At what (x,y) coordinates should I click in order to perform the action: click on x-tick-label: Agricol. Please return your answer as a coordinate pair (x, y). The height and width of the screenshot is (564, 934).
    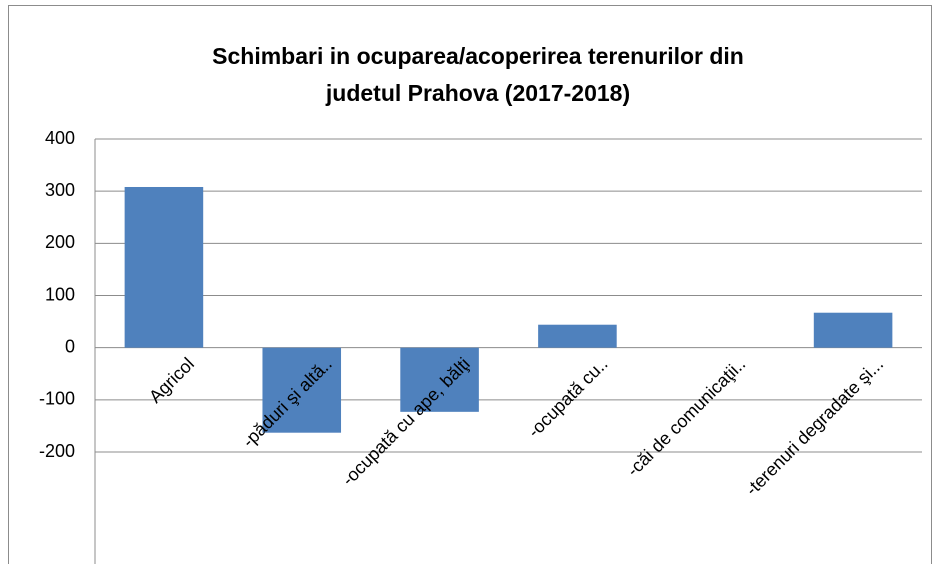
    Looking at the image, I should click on (171, 380).